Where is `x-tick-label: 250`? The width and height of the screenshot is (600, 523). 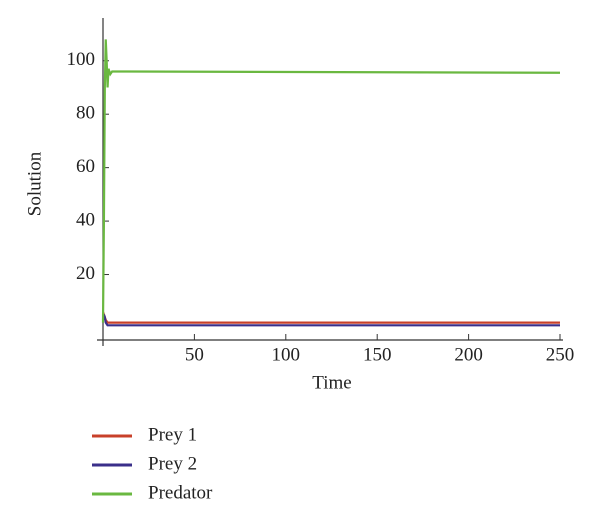 x-tick-label: 250 is located at coordinates (560, 354).